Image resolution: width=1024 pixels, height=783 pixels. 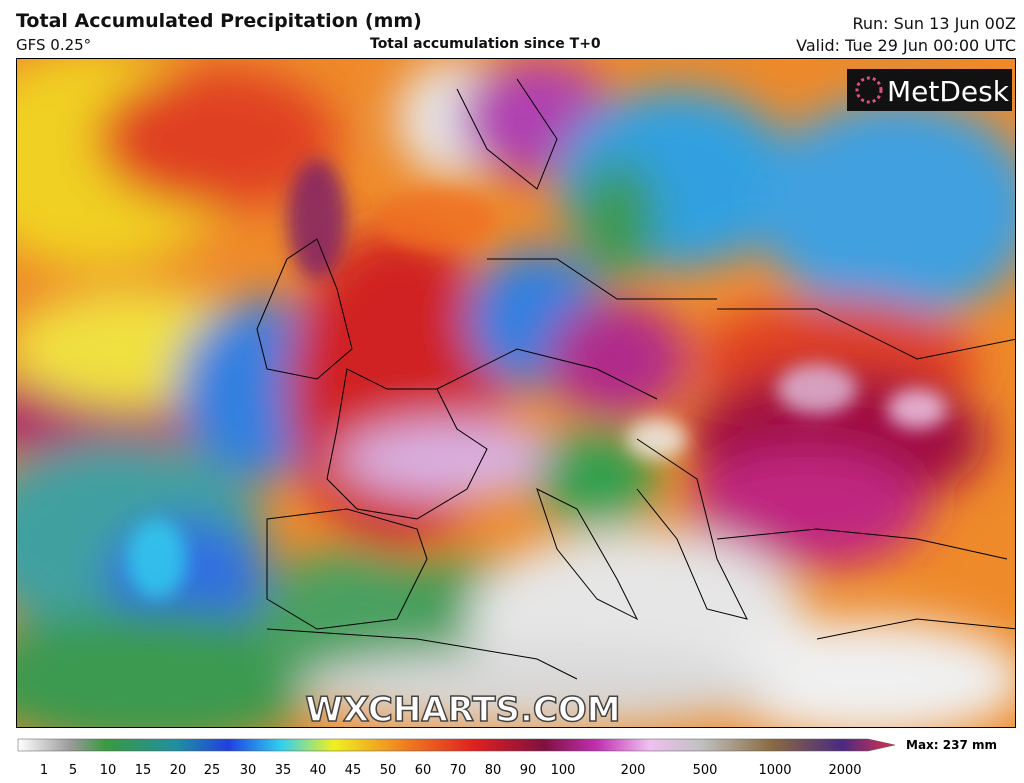 What do you see at coordinates (283, 770) in the screenshot?
I see `legend-tick: 35` at bounding box center [283, 770].